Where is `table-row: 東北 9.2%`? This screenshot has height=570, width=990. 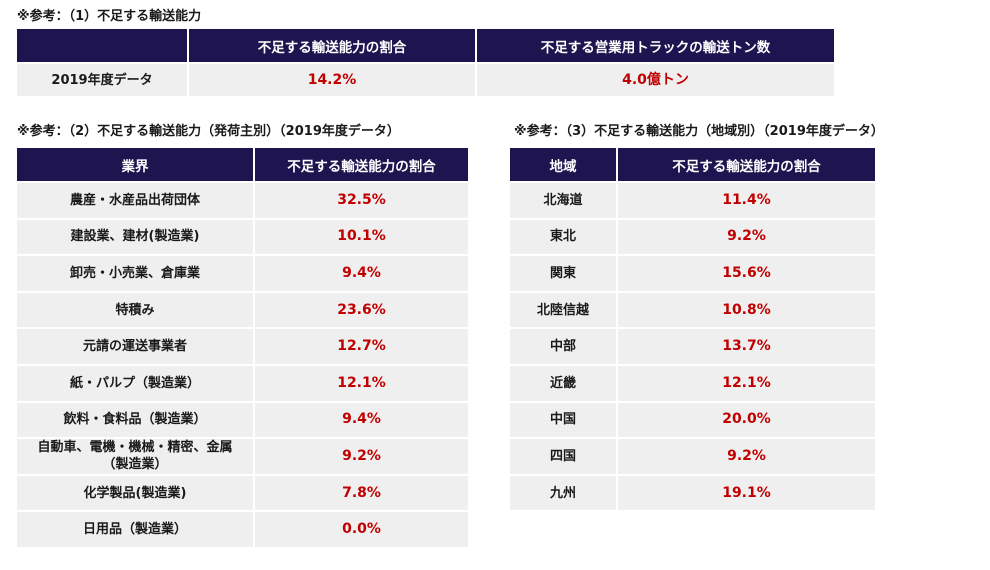 table-row: 東北 9.2% is located at coordinates (692, 237).